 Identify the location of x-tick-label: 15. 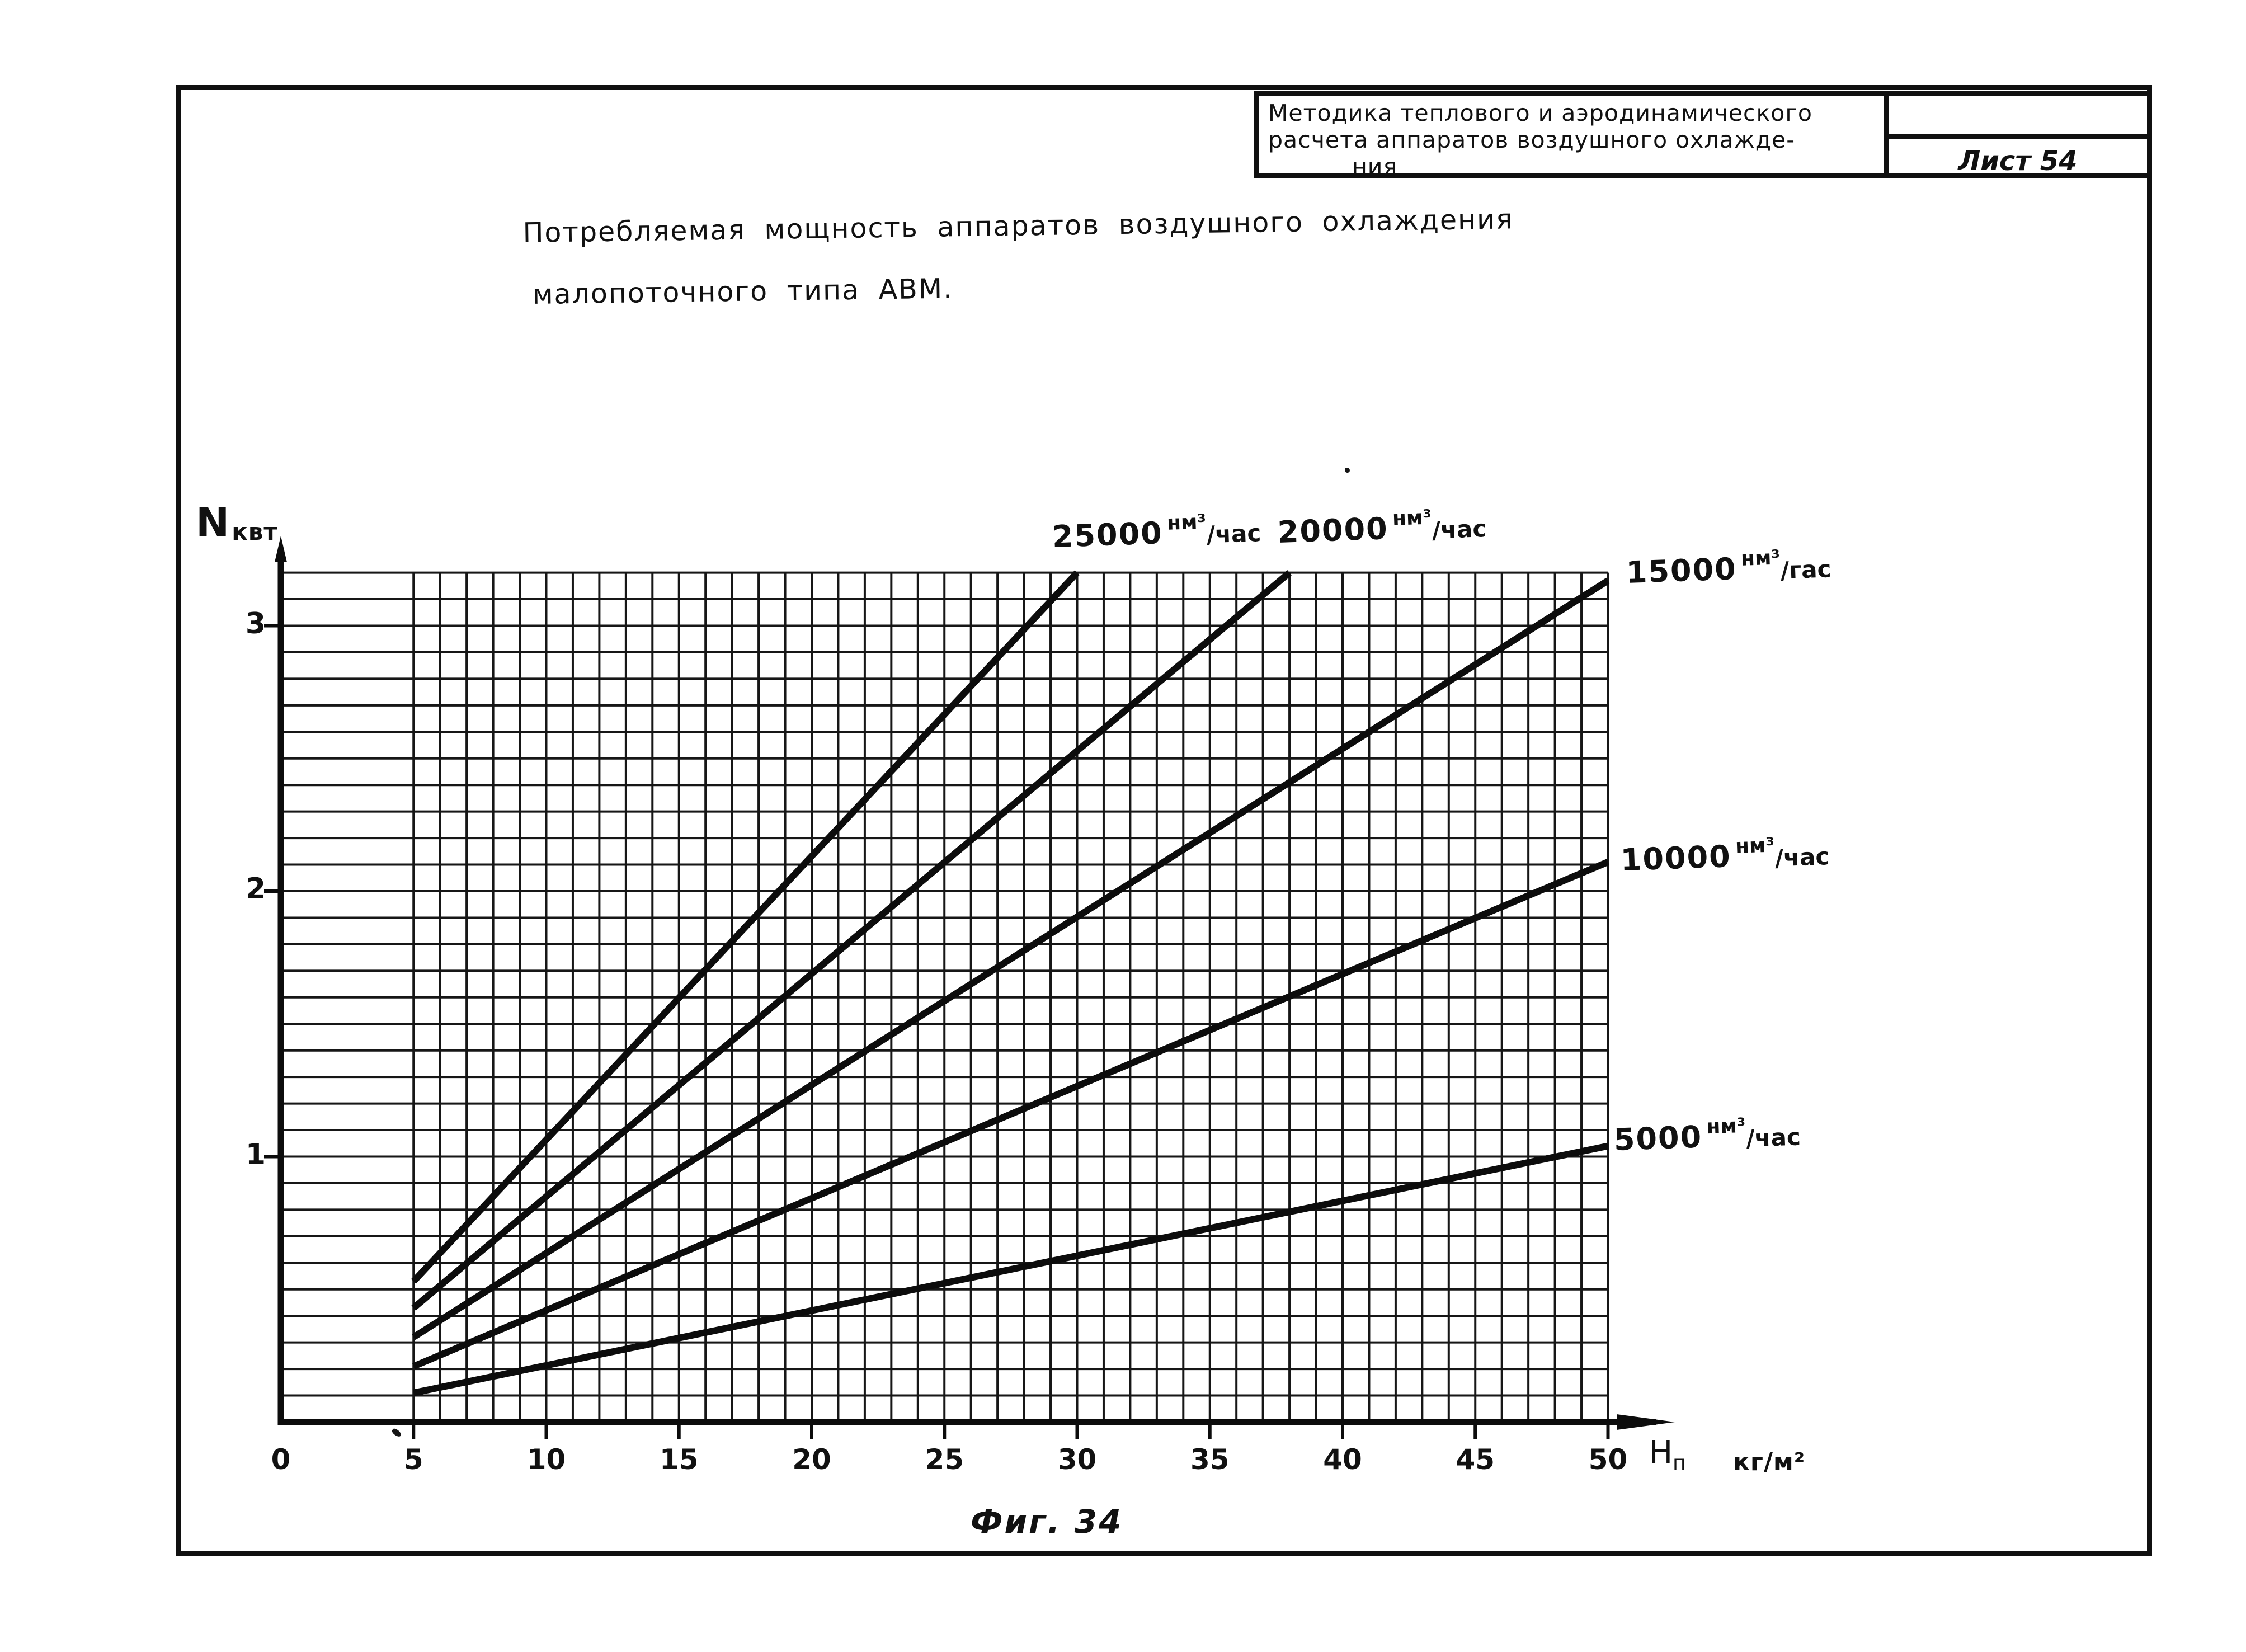
(679, 1460).